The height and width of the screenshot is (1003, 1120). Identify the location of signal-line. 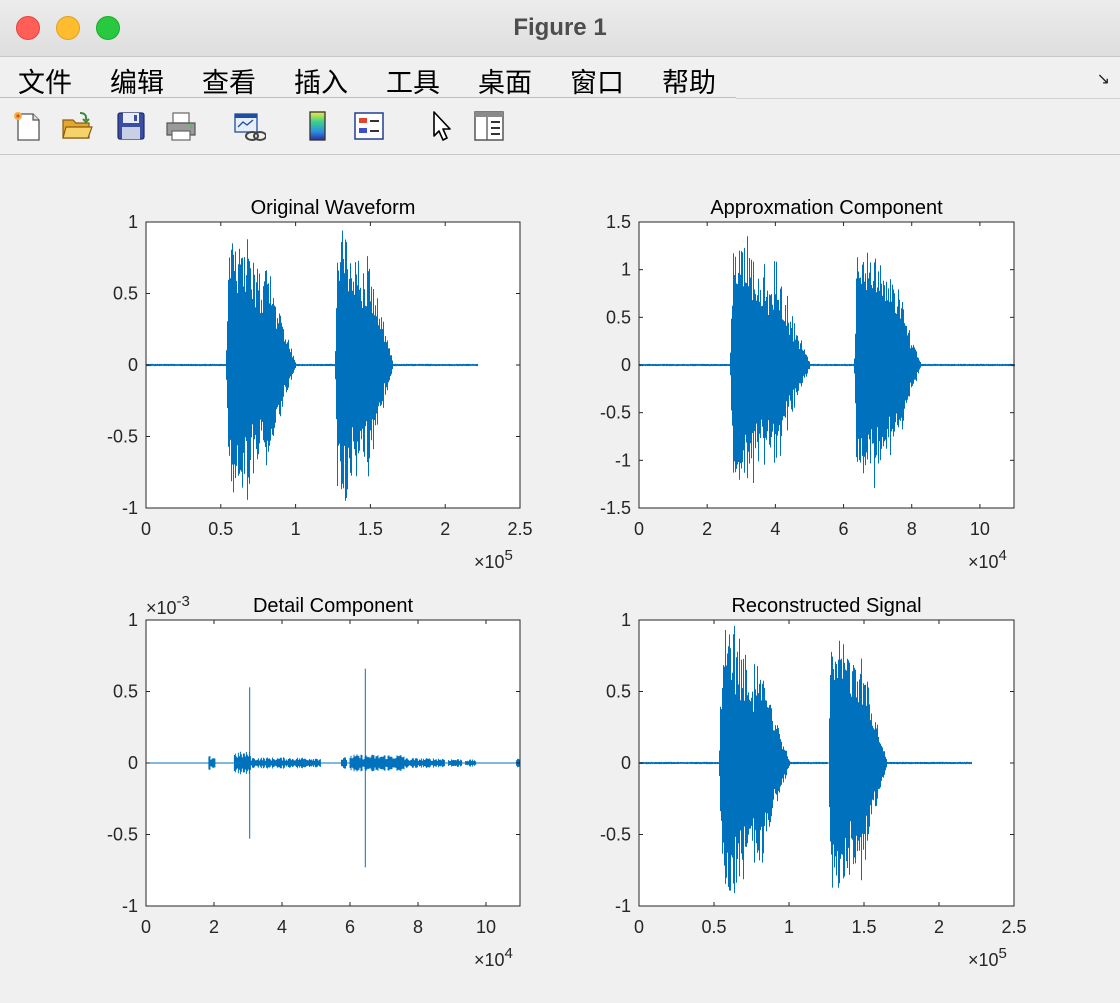
(333, 768).